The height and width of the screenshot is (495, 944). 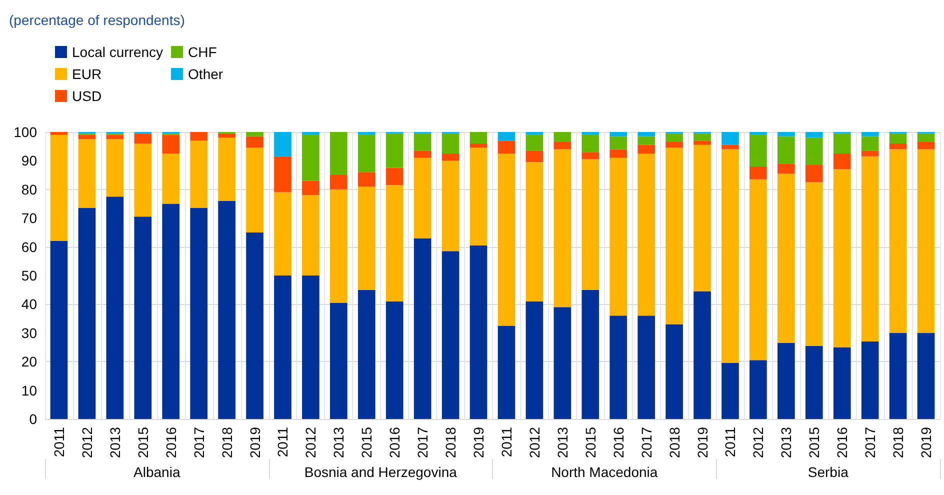 What do you see at coordinates (381, 472) in the screenshot?
I see `text: Bosnia and Herzegovina` at bounding box center [381, 472].